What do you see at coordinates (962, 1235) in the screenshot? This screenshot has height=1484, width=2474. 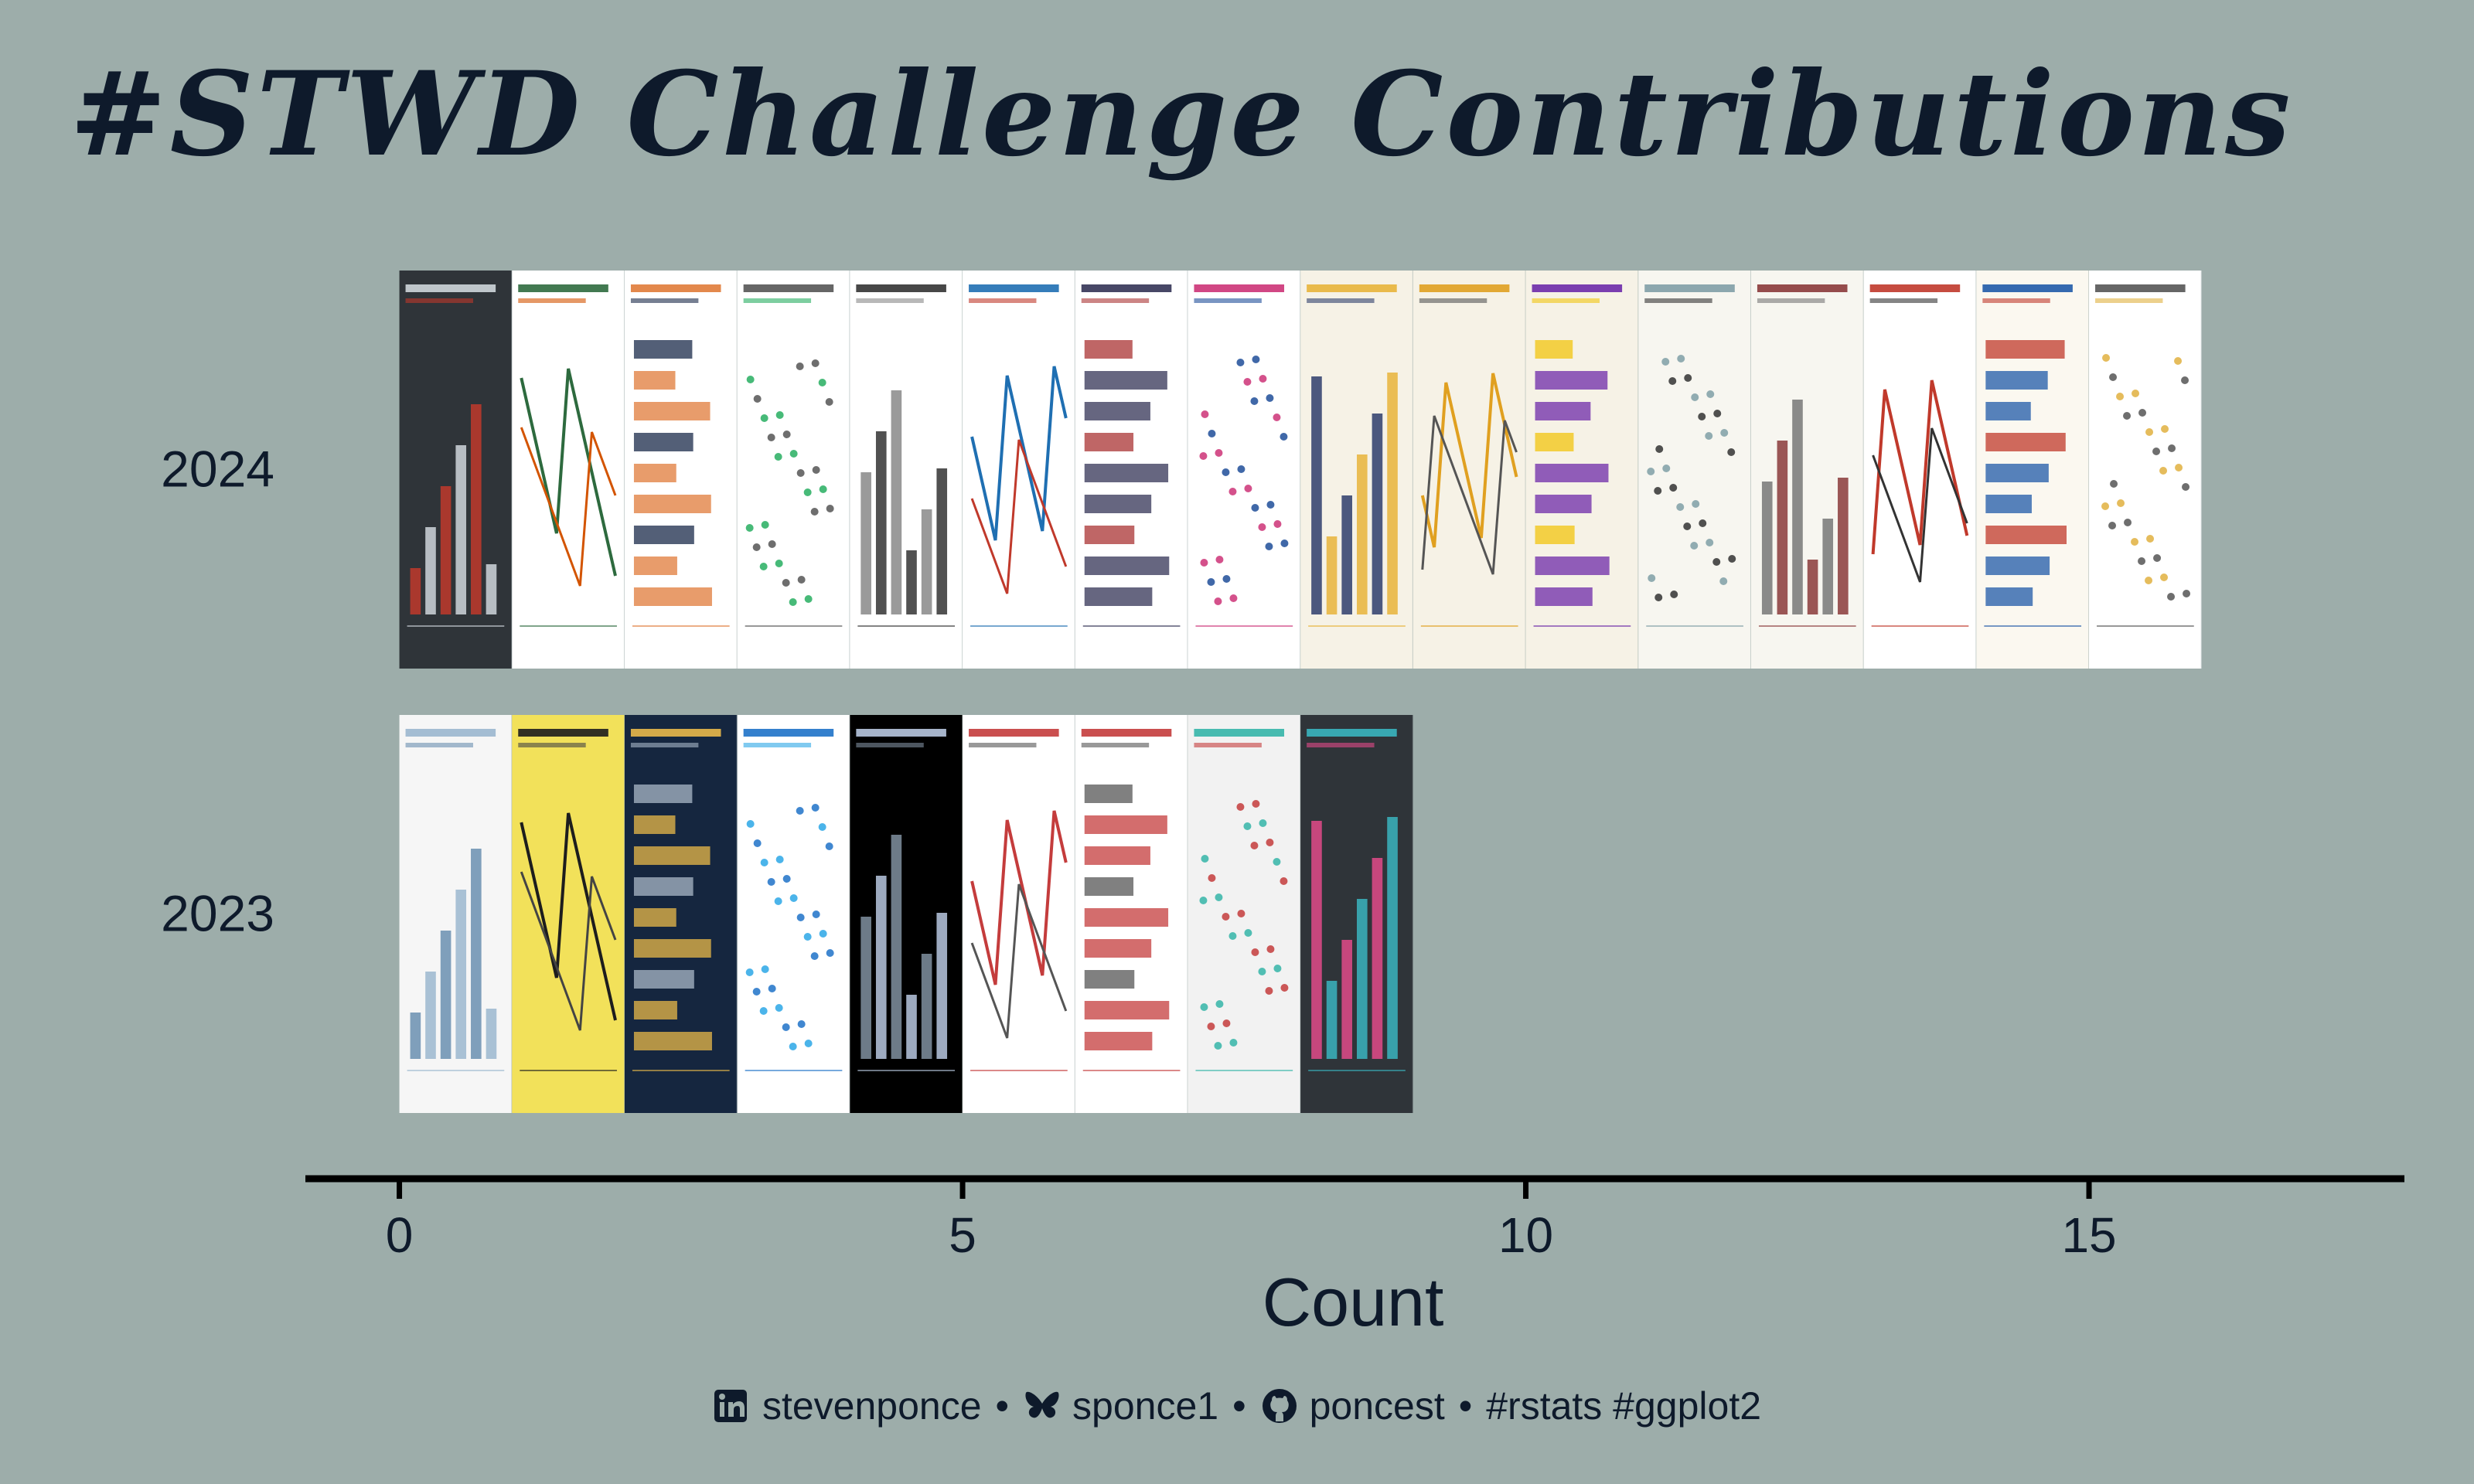 I see `x-tick-label: 5` at bounding box center [962, 1235].